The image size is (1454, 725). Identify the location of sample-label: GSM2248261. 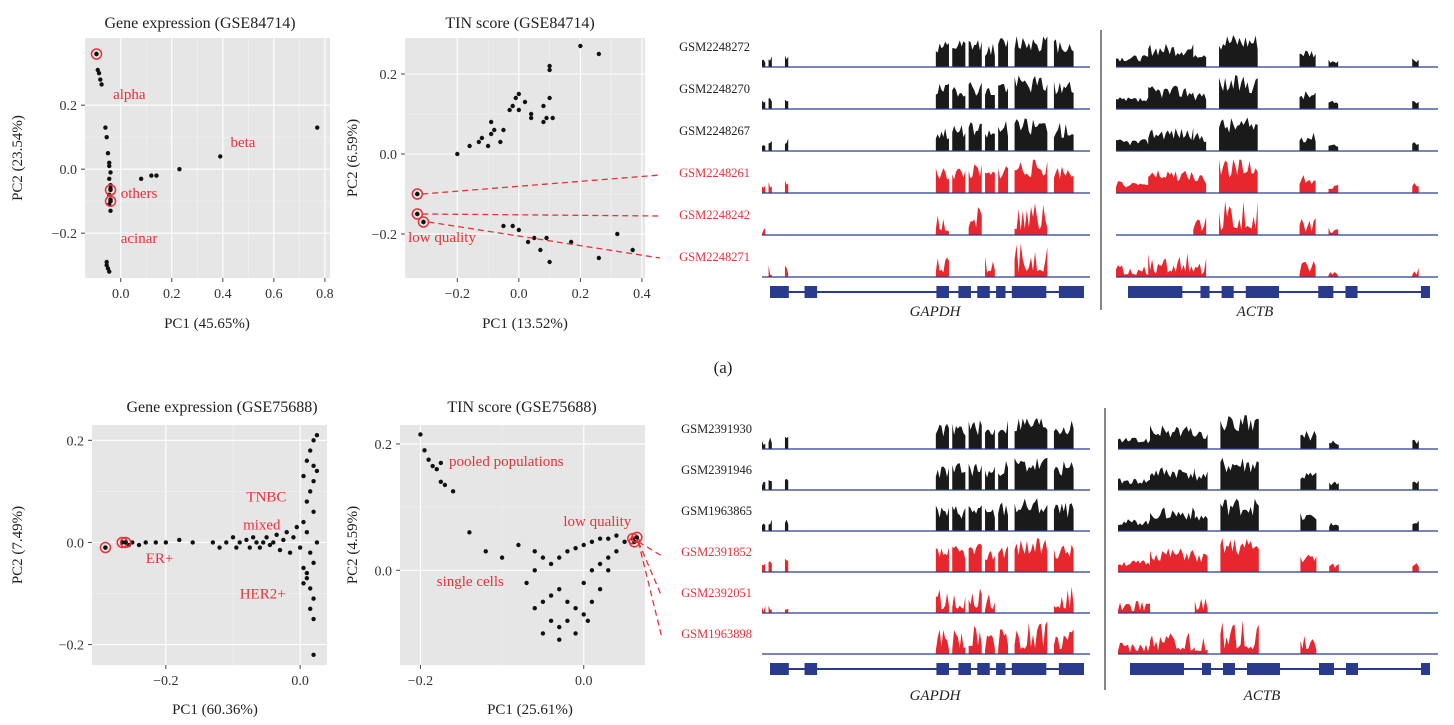
(714, 173).